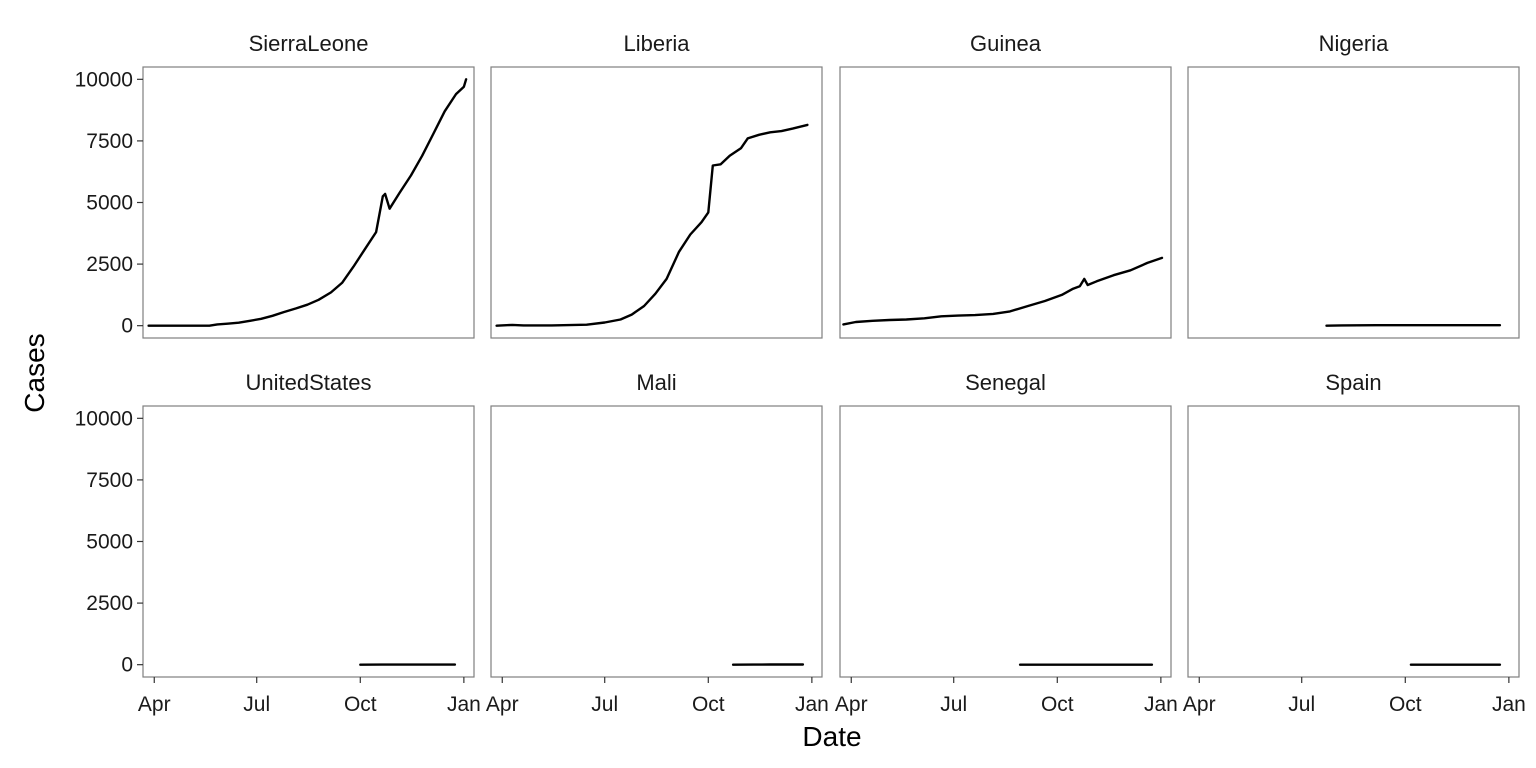  I want to click on panel-mali: Mali Apr Jul Oct Jan, so click(657, 543).